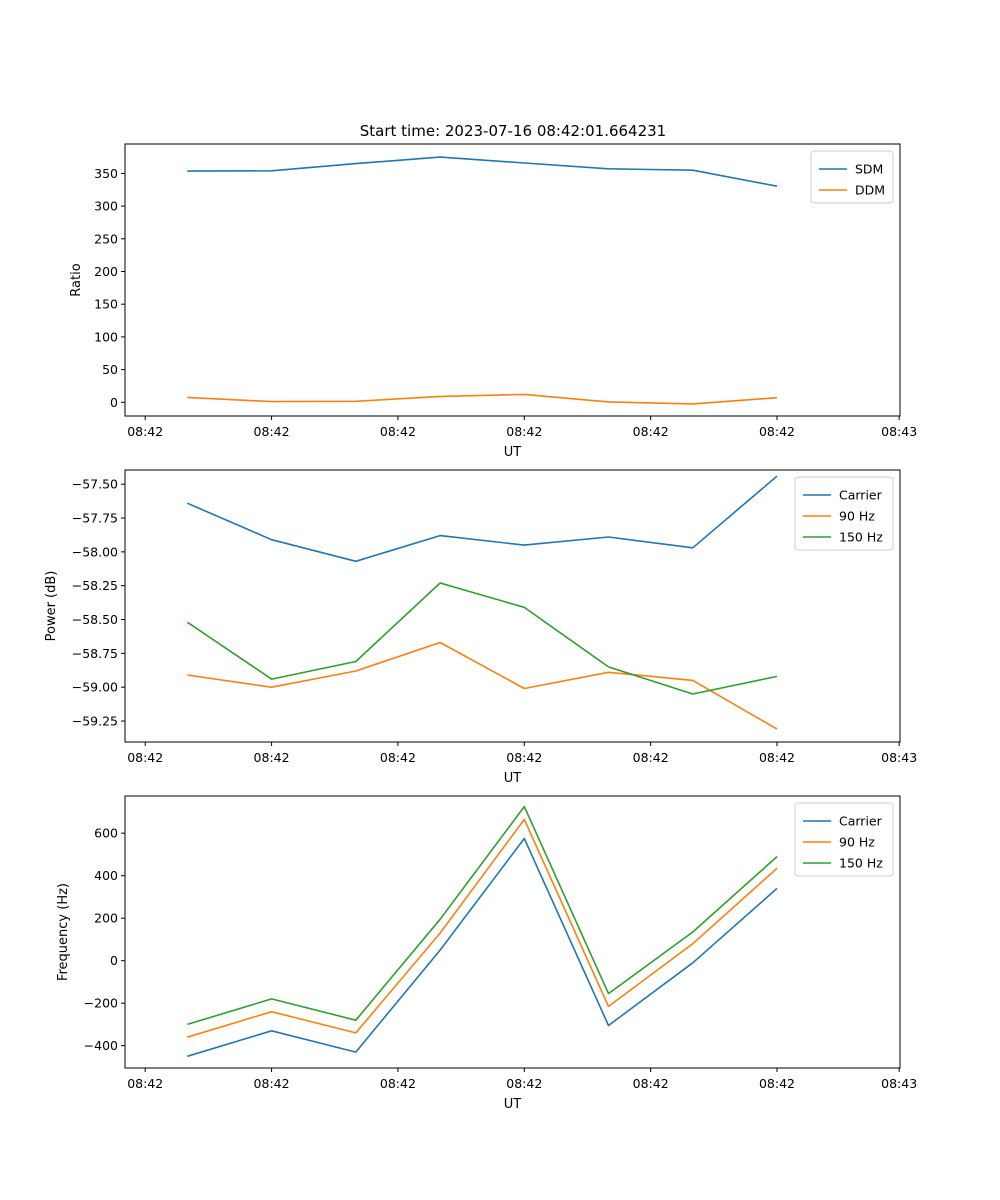 The image size is (1000, 1200). What do you see at coordinates (95, 551) in the screenshot?
I see `y-tick-label: −58.00` at bounding box center [95, 551].